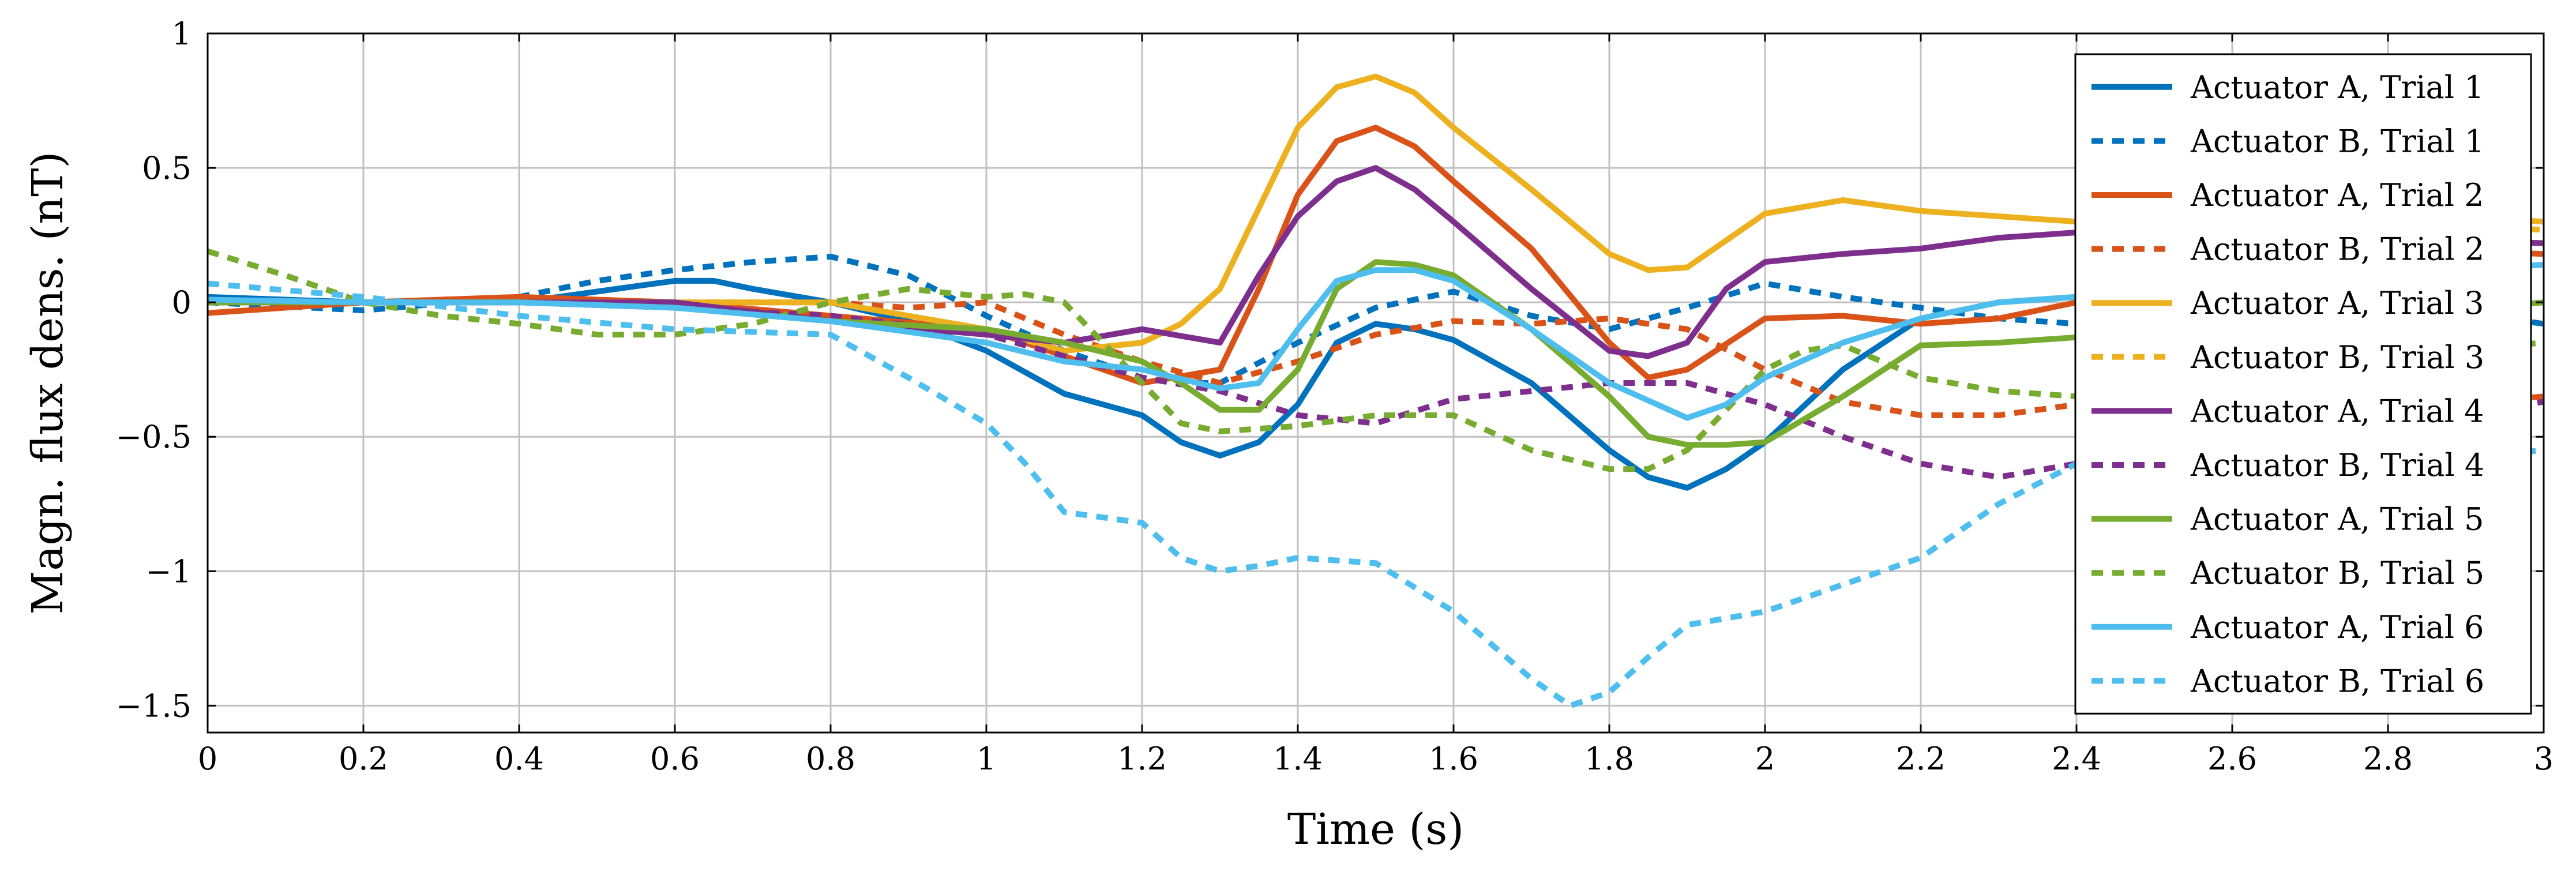 The height and width of the screenshot is (875, 2576). Describe the element at coordinates (2544, 759) in the screenshot. I see `x-tick-label: 3` at that location.